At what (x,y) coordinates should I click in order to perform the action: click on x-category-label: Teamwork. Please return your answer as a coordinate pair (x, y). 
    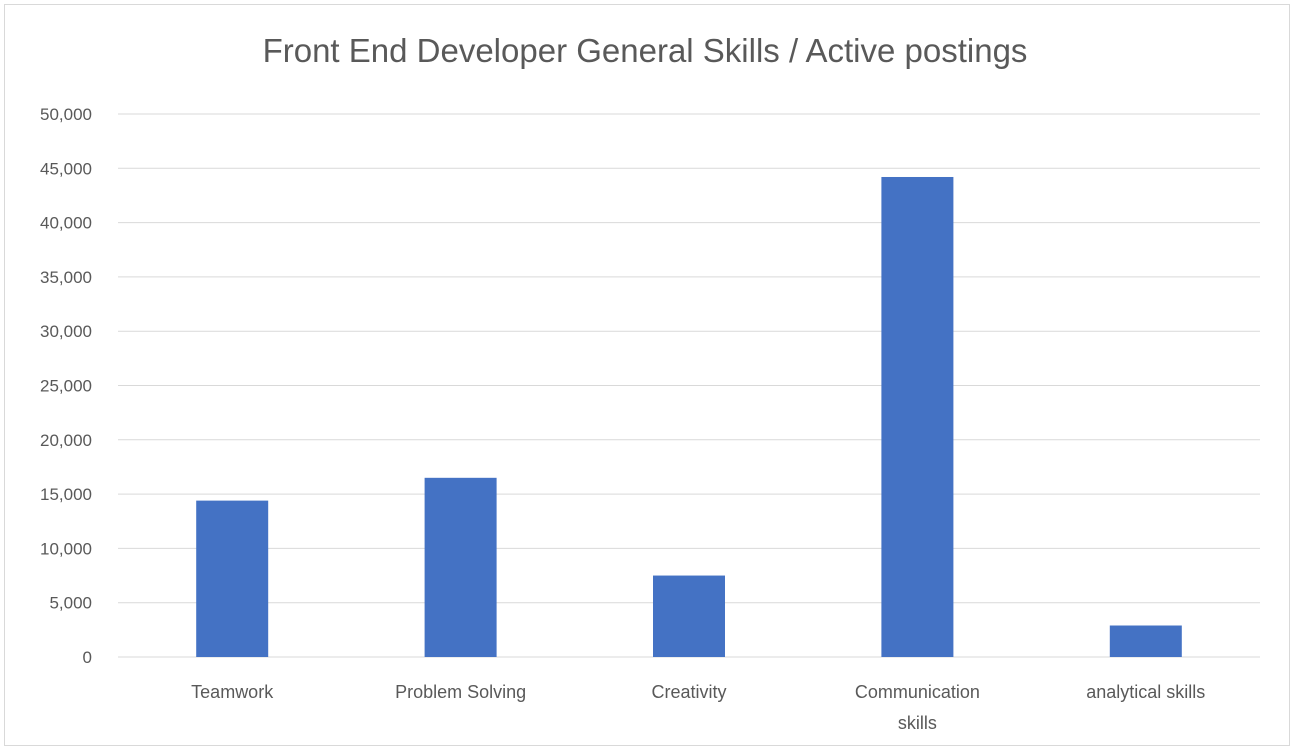
    Looking at the image, I should click on (232, 692).